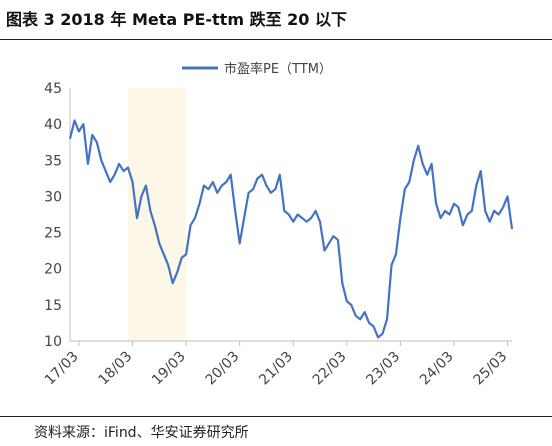 The height and width of the screenshot is (446, 552). What do you see at coordinates (330, 369) in the screenshot?
I see `x-tick-label: 22/03` at bounding box center [330, 369].